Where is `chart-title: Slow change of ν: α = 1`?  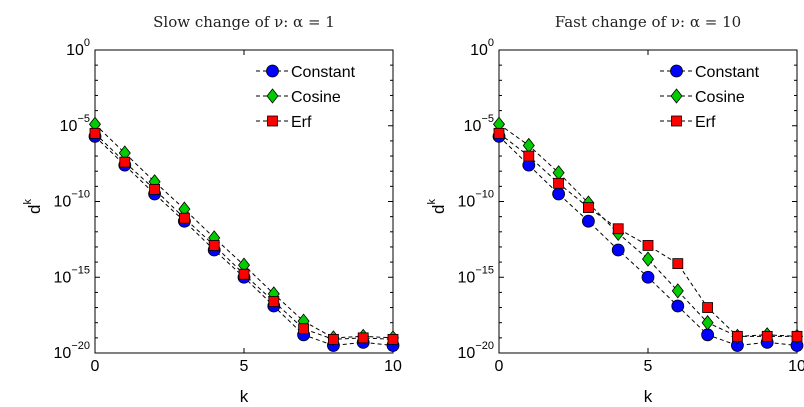 chart-title: Slow change of ν: α = 1 is located at coordinates (244, 22).